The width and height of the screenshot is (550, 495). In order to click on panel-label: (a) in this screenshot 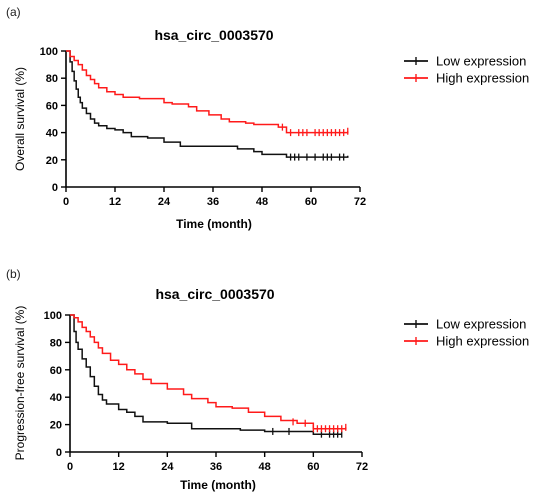, I will do `click(13, 12)`.